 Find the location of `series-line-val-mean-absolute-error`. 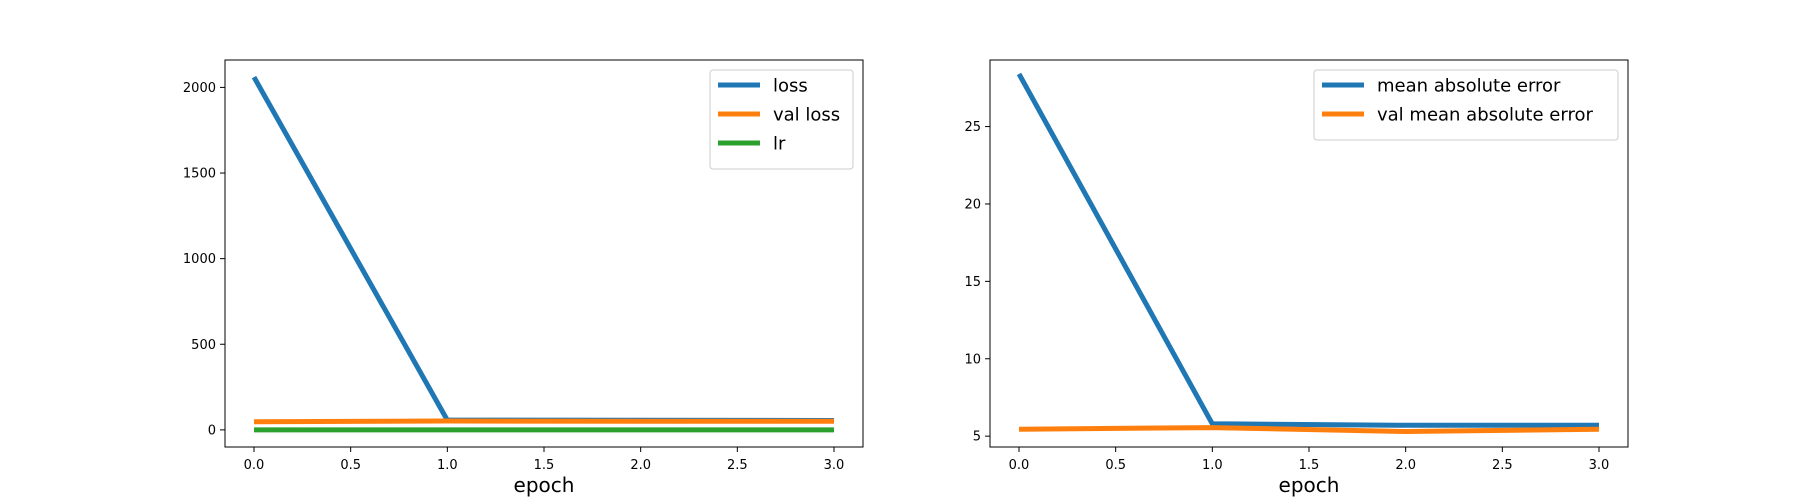

series-line-val-mean-absolute-error is located at coordinates (1309, 429).